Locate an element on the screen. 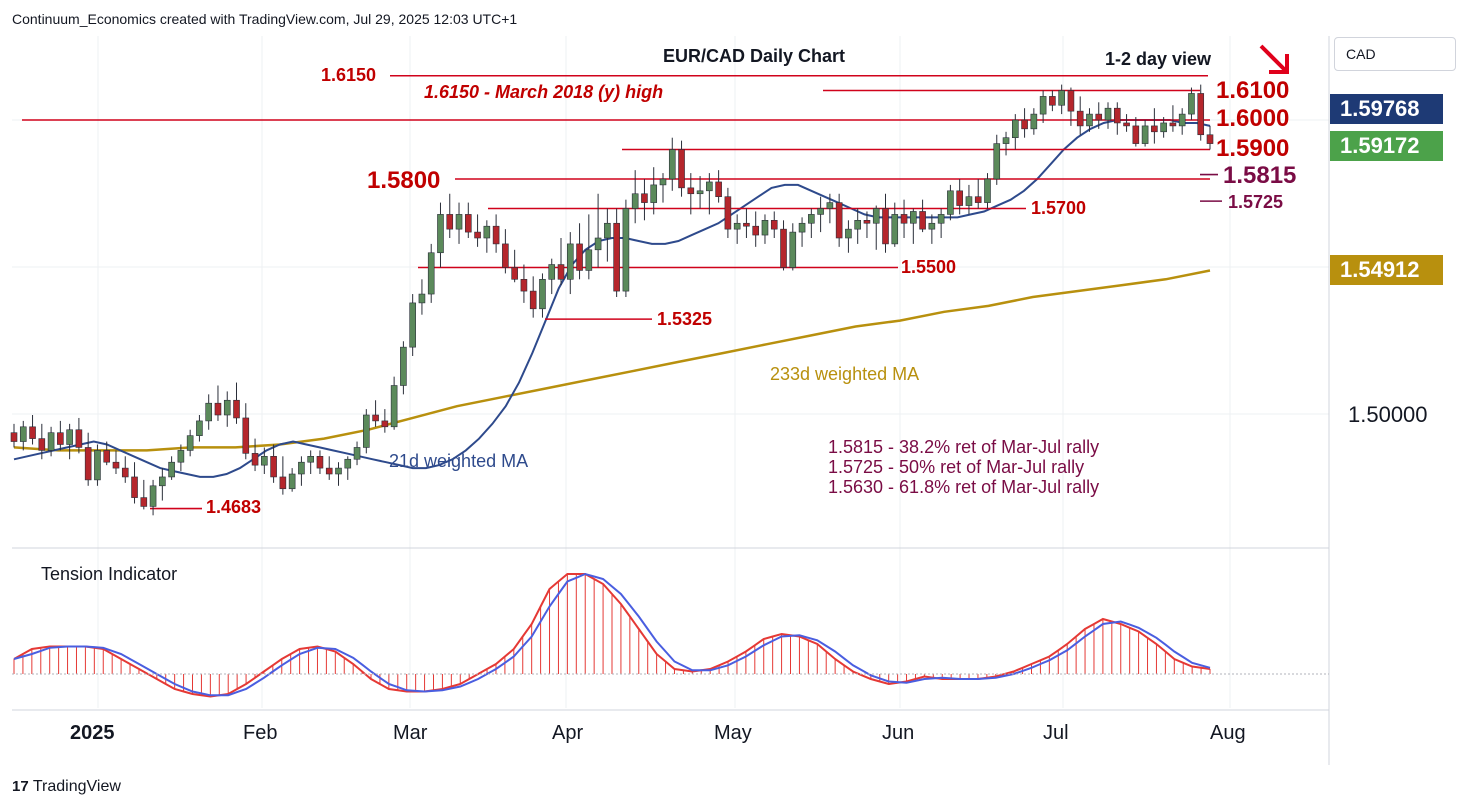  chart-title: EUR/CAD Daily Chart is located at coordinates (754, 56).